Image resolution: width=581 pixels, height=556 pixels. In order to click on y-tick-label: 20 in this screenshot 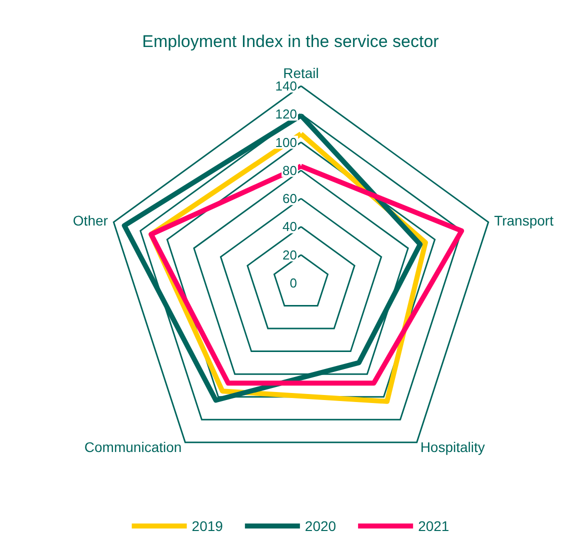, I will do `click(289, 254)`.